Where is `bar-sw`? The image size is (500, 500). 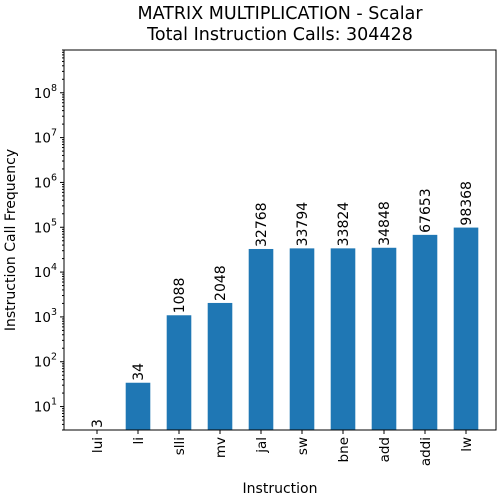
bar-sw is located at coordinates (302, 339).